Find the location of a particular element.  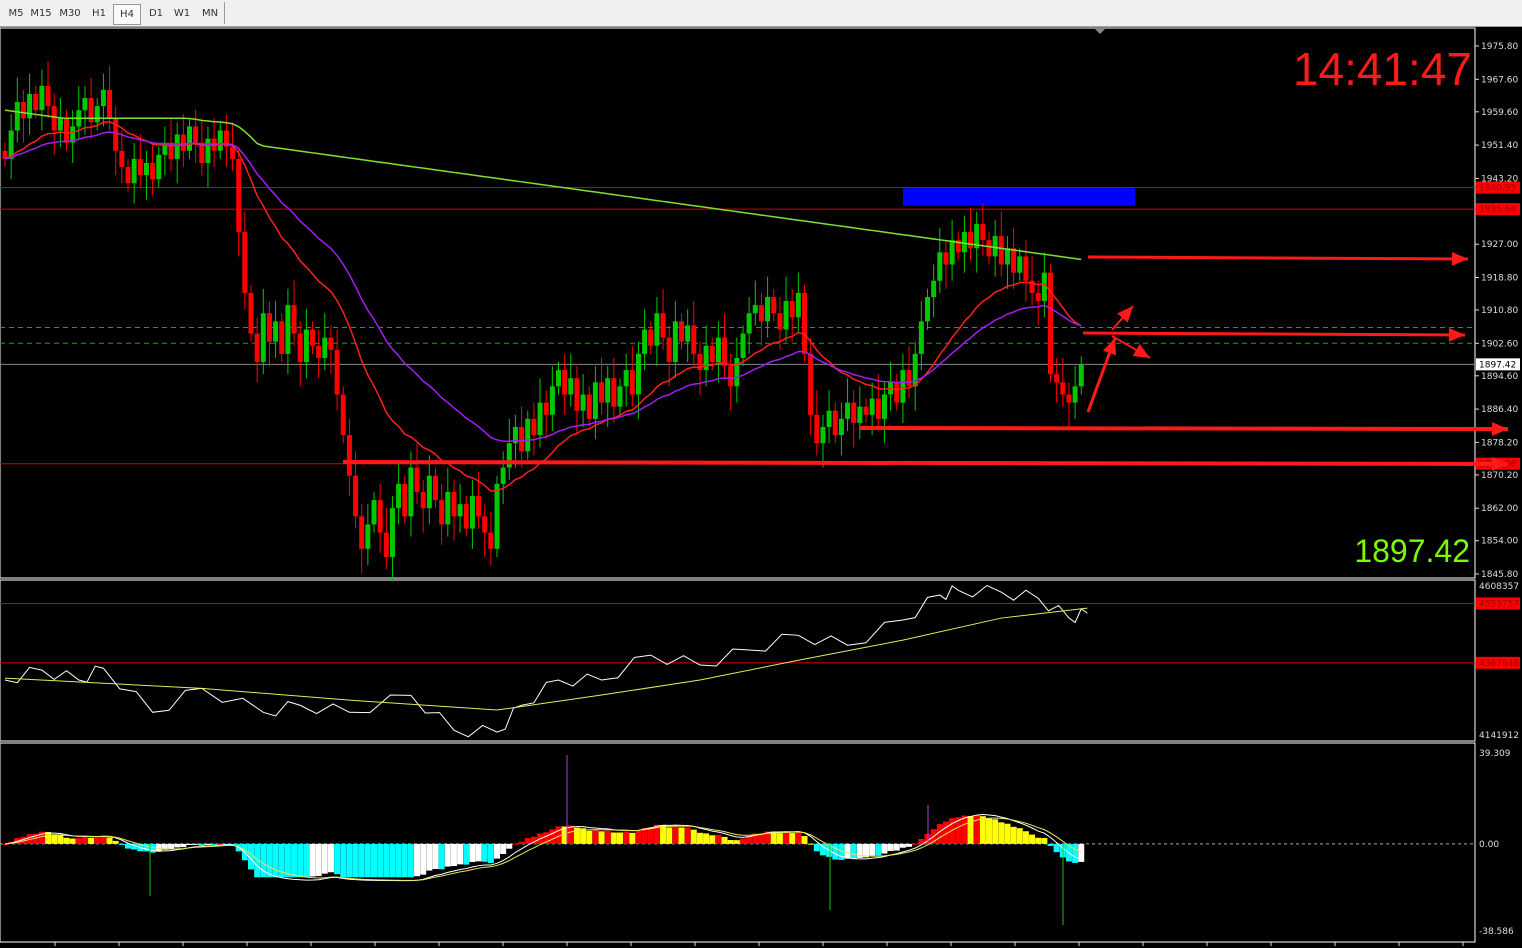

timeframe-h4: H4 is located at coordinates (127, 14).